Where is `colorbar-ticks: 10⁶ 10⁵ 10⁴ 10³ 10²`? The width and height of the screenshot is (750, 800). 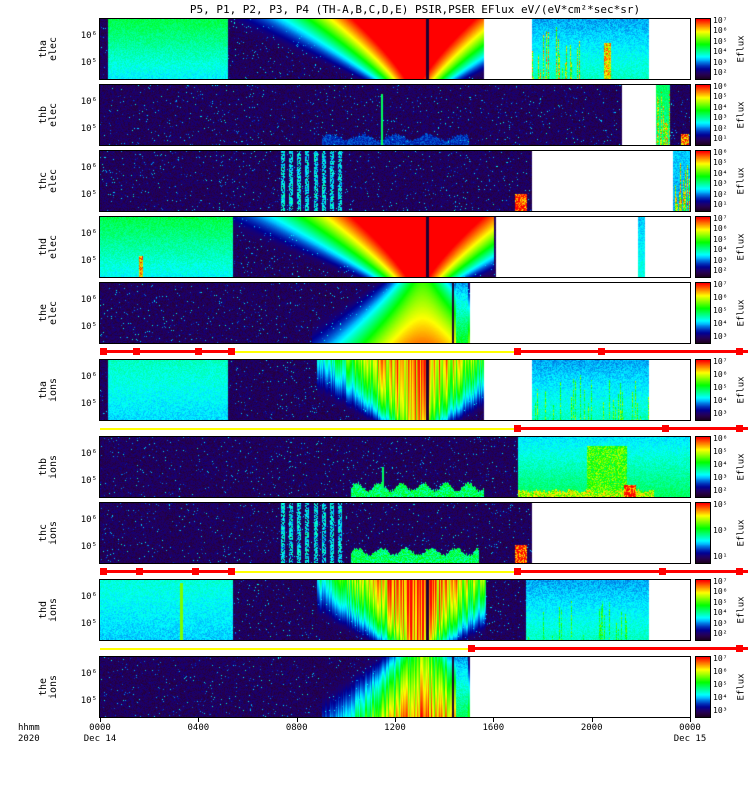 colorbar-ticks: 10⁶ 10⁵ 10⁴ 10³ 10² is located at coordinates (726, 466).